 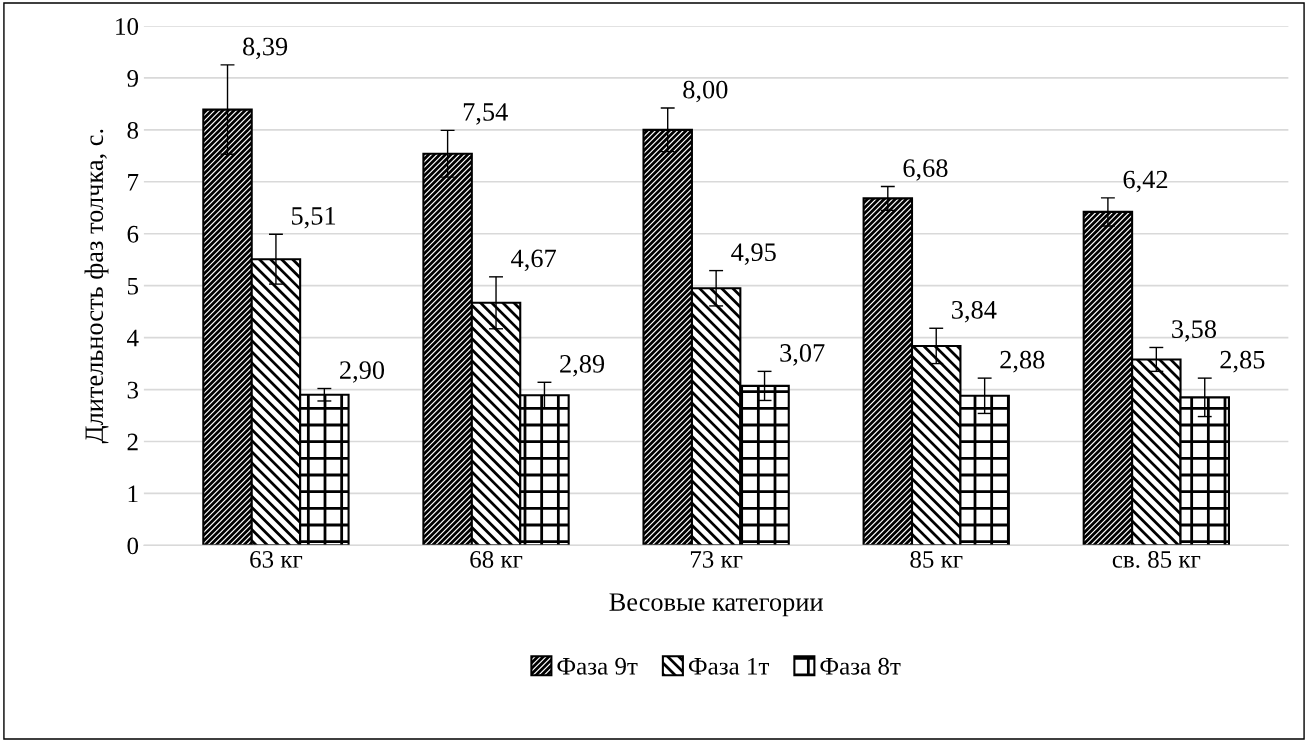 I want to click on data-label: 8,39, so click(x=265, y=48).